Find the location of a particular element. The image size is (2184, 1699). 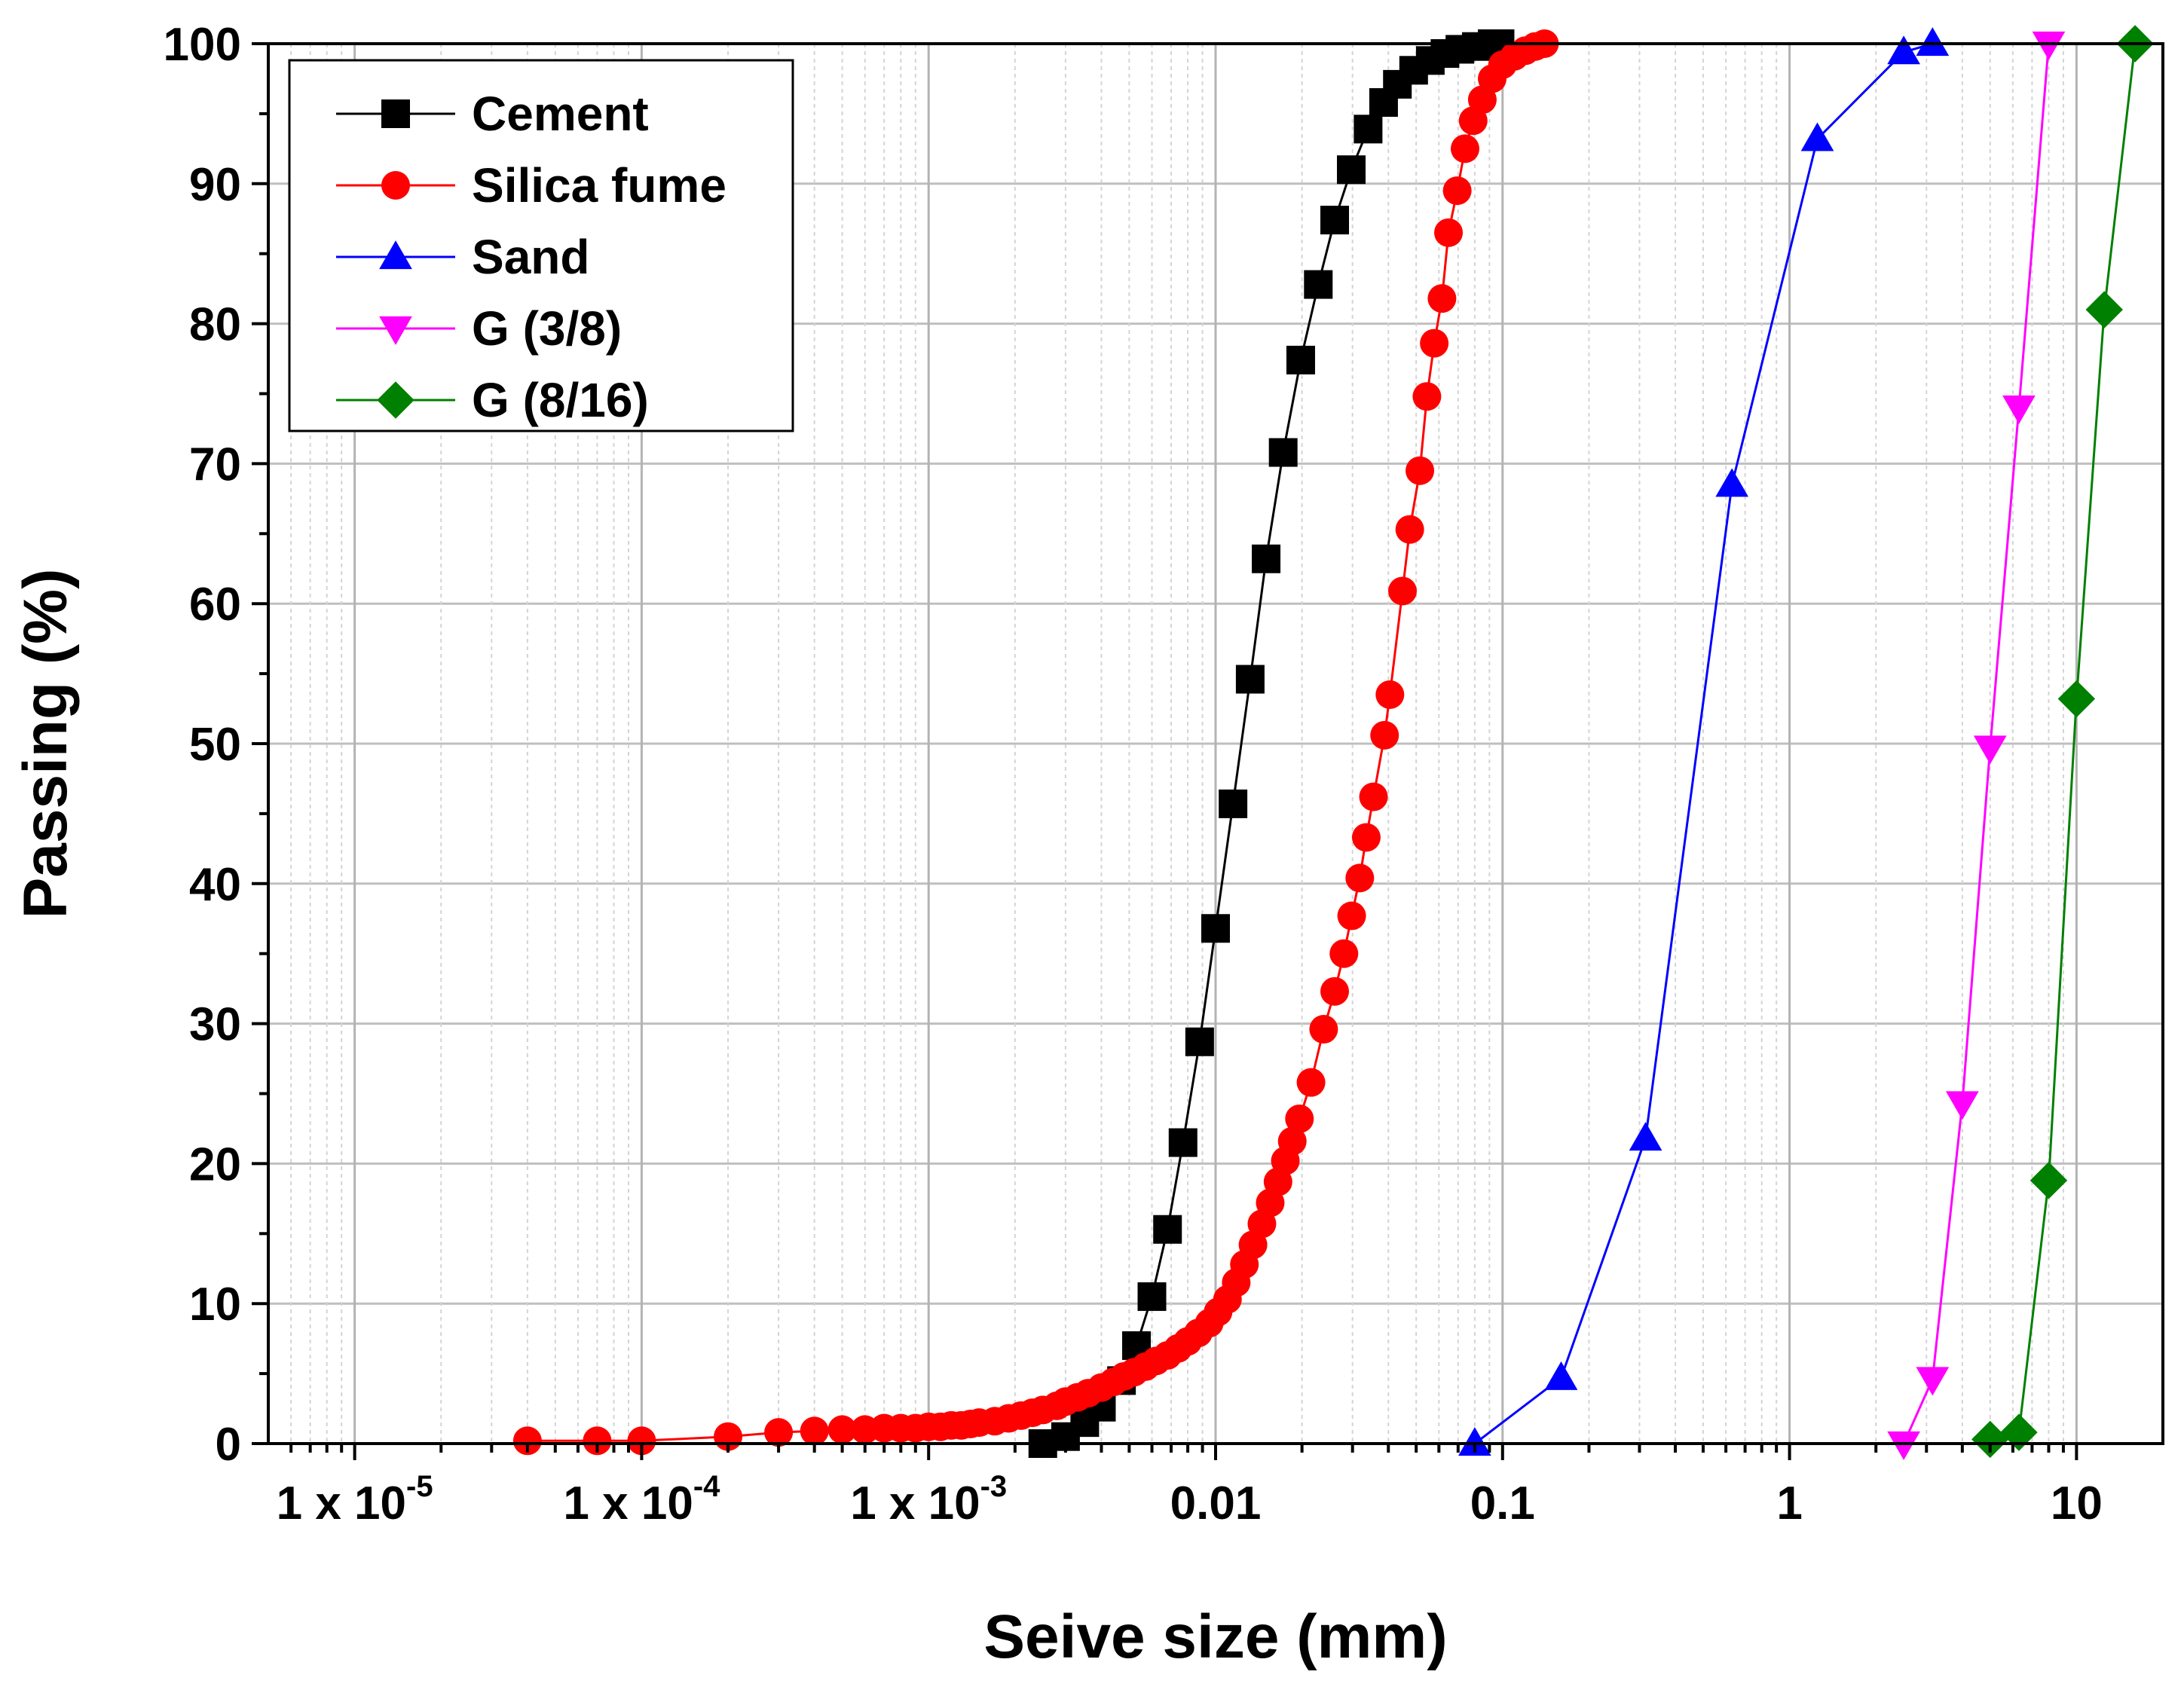

legend-item: Silica fume is located at coordinates (531, 185).